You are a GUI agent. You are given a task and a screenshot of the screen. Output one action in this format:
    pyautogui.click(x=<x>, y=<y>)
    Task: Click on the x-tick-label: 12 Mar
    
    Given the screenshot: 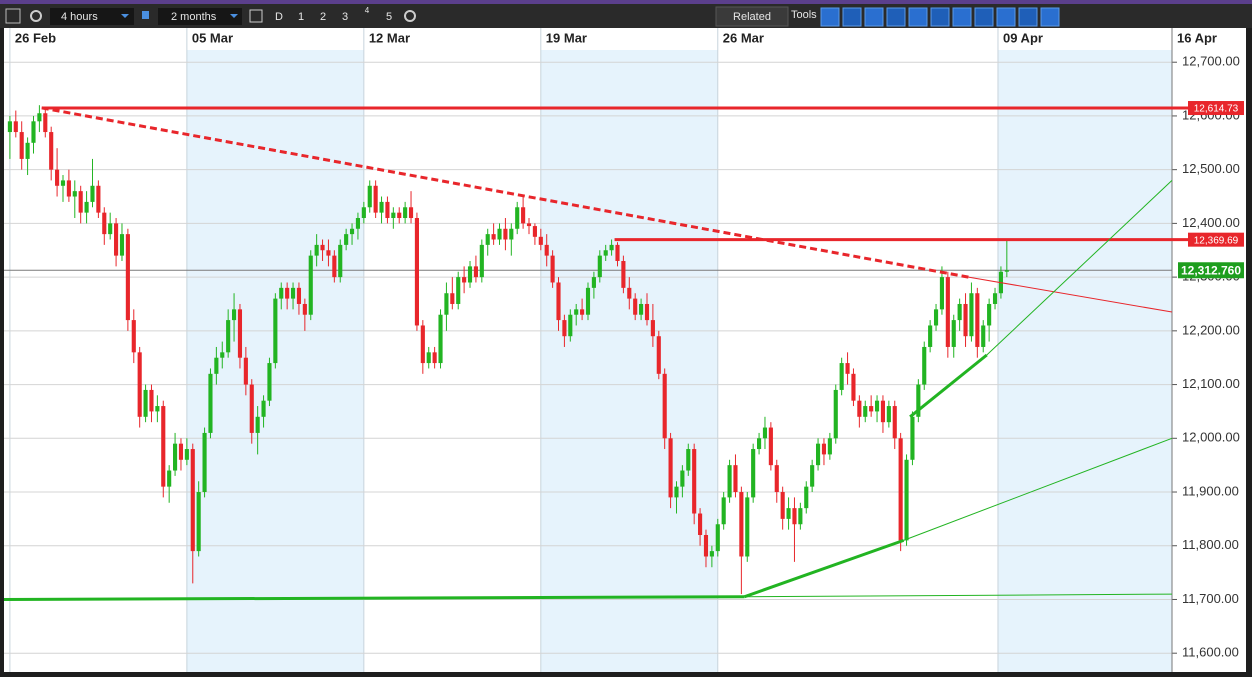 What is the action you would take?
    pyautogui.click(x=389, y=37)
    